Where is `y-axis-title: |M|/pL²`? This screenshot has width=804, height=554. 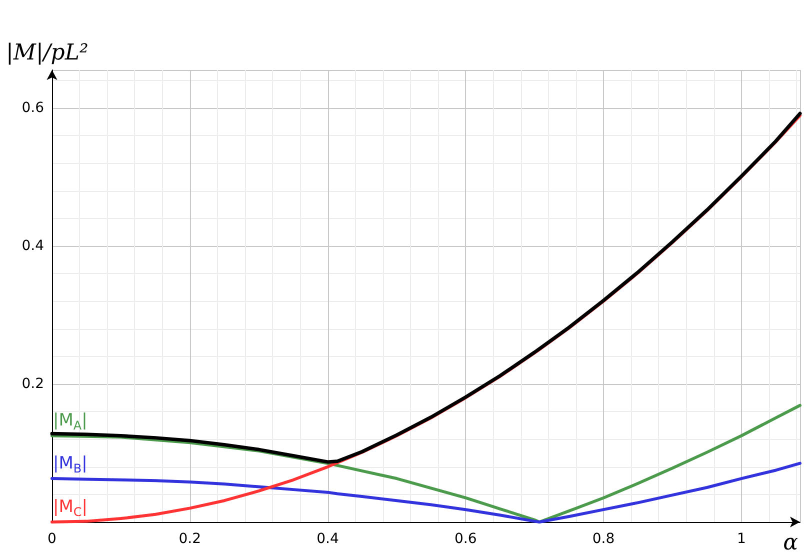
y-axis-title: |M|/pL² is located at coordinates (47, 53).